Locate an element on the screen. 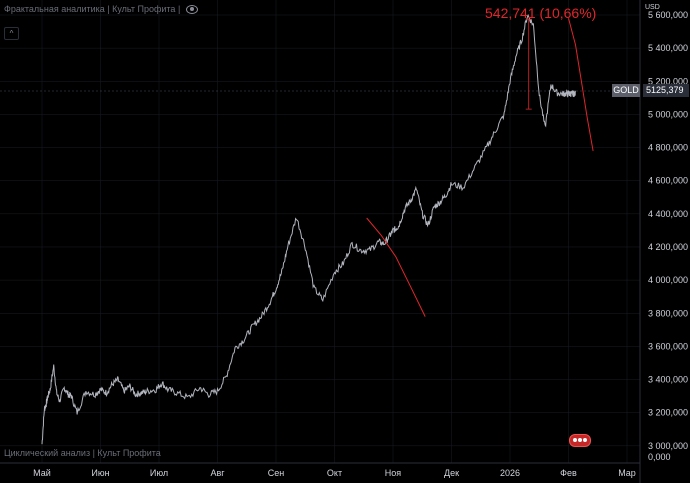 Image resolution: width=690 pixels, height=483 pixels. chevron-up-icon: ^ is located at coordinates (11, 33).